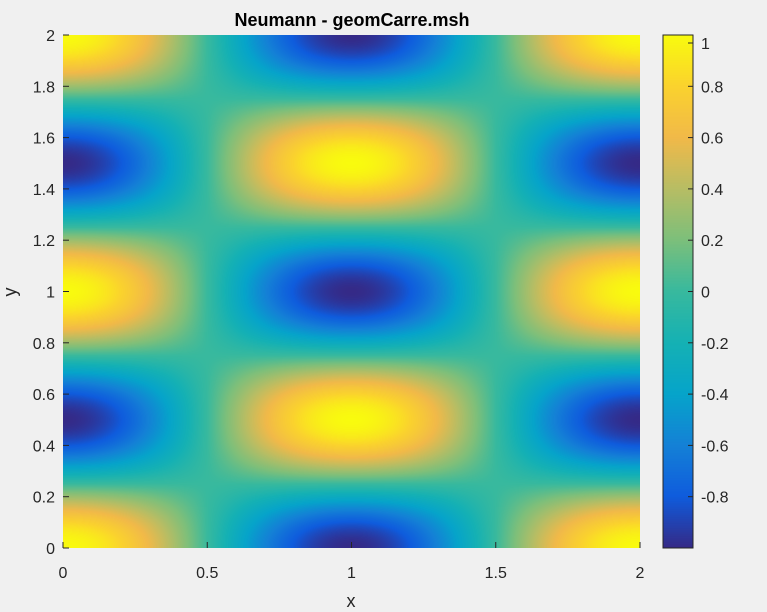  What do you see at coordinates (352, 562) in the screenshot?
I see `x-axis-ticks: 0 0.5 1 1.5 2` at bounding box center [352, 562].